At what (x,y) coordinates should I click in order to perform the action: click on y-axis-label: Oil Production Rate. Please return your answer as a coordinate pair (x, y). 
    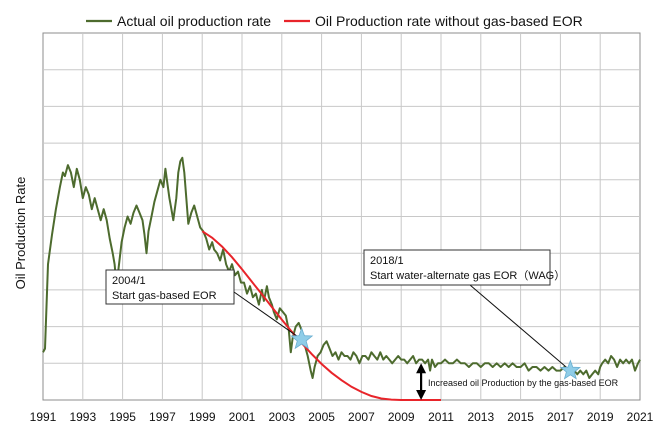
    Looking at the image, I should click on (20, 233).